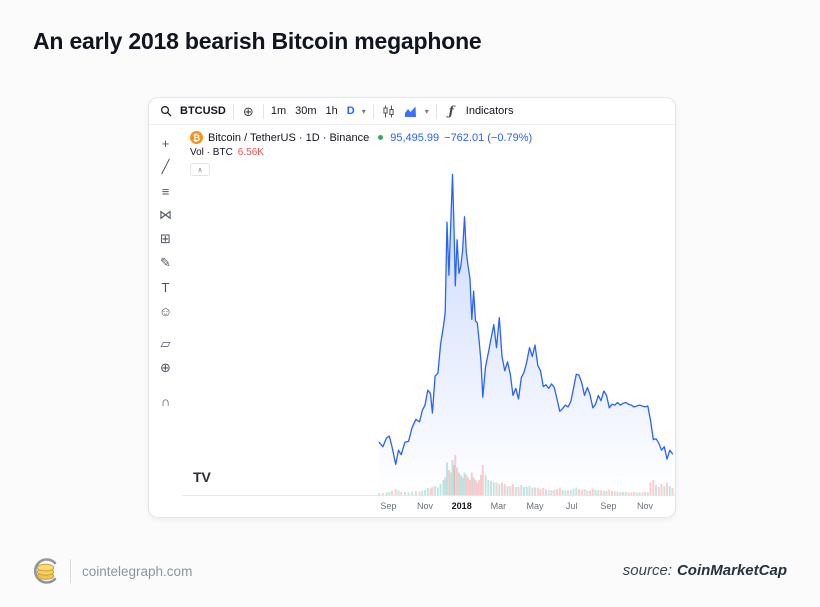 This screenshot has width=820, height=607. I want to click on long-position-icon: ⊞, so click(165, 238).